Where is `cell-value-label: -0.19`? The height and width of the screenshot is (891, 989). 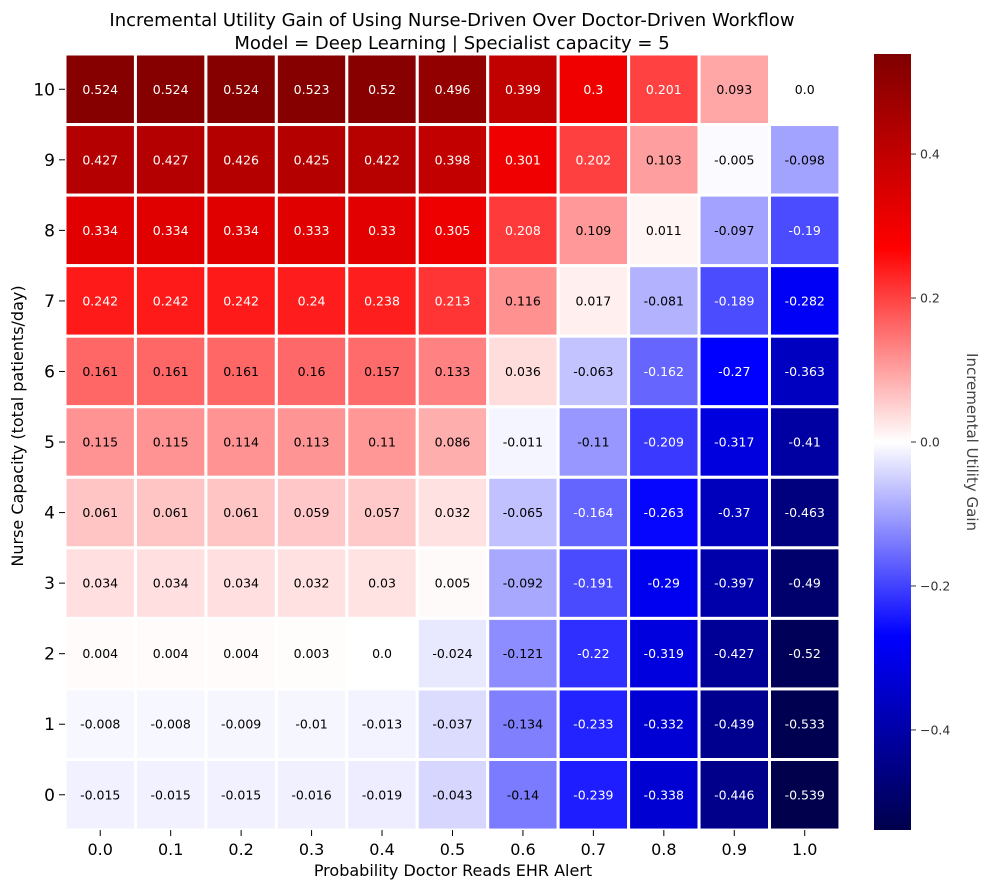
cell-value-label: -0.19 is located at coordinates (805, 230).